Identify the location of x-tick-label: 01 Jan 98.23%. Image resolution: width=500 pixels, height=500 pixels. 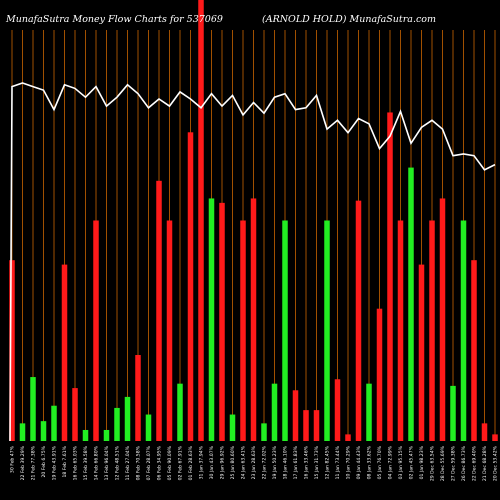
(422, 462).